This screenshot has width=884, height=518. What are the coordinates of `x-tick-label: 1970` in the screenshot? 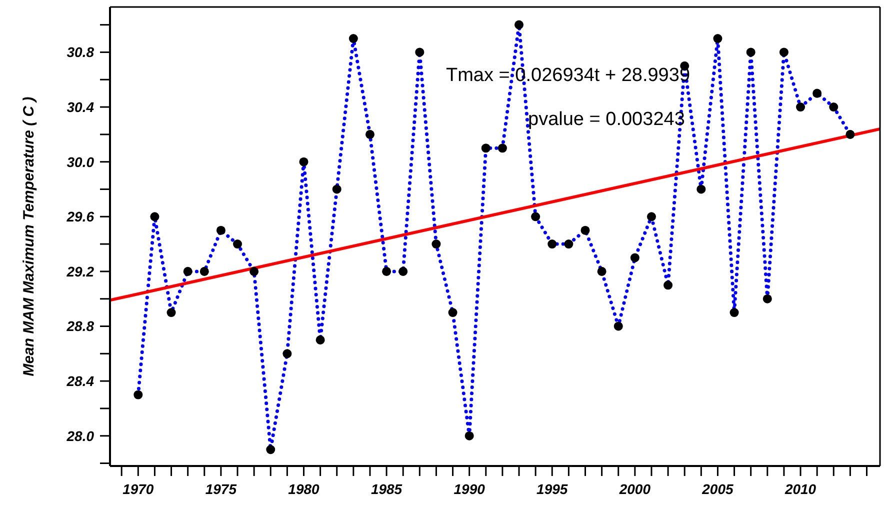 It's located at (138, 488).